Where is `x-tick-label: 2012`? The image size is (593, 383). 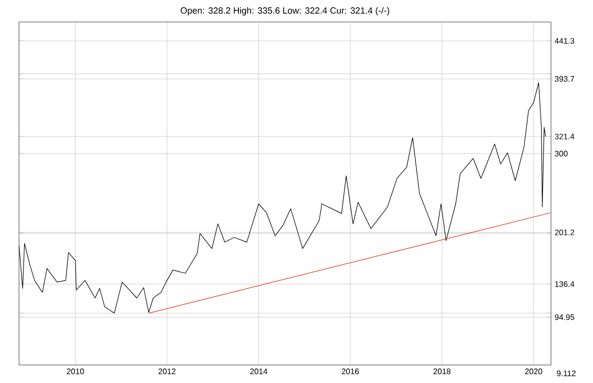
x-tick-label: 2012 is located at coordinates (167, 371).